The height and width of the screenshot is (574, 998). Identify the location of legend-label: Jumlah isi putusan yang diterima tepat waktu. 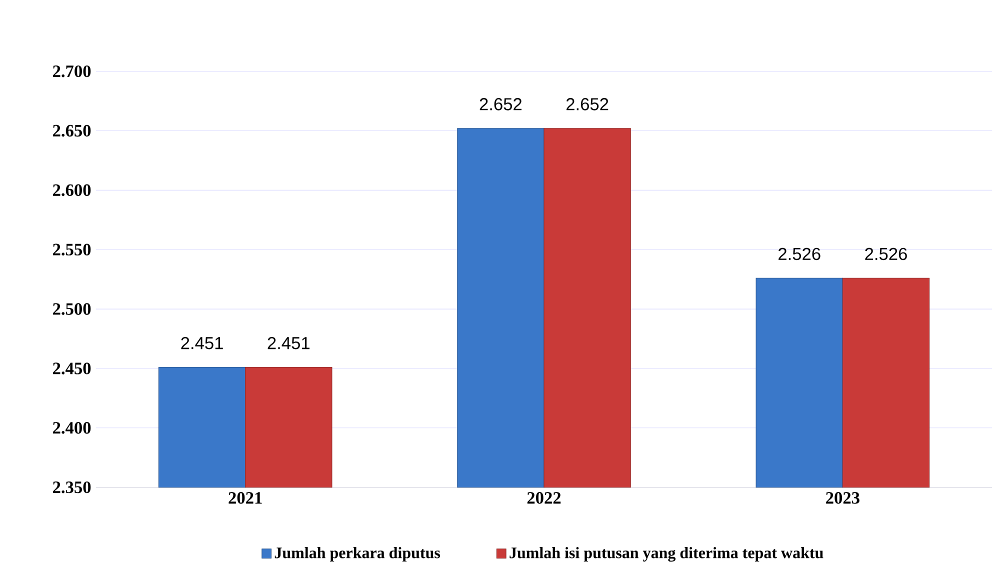
(667, 554).